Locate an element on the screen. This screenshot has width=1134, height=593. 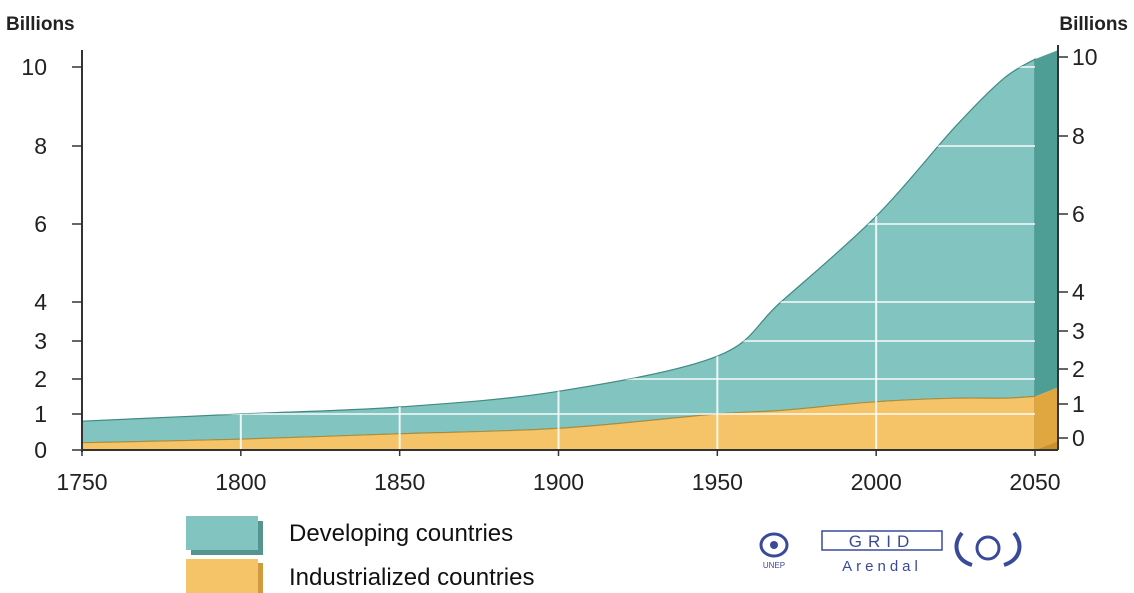
legend-label-developing: Developing countries is located at coordinates (401, 533).